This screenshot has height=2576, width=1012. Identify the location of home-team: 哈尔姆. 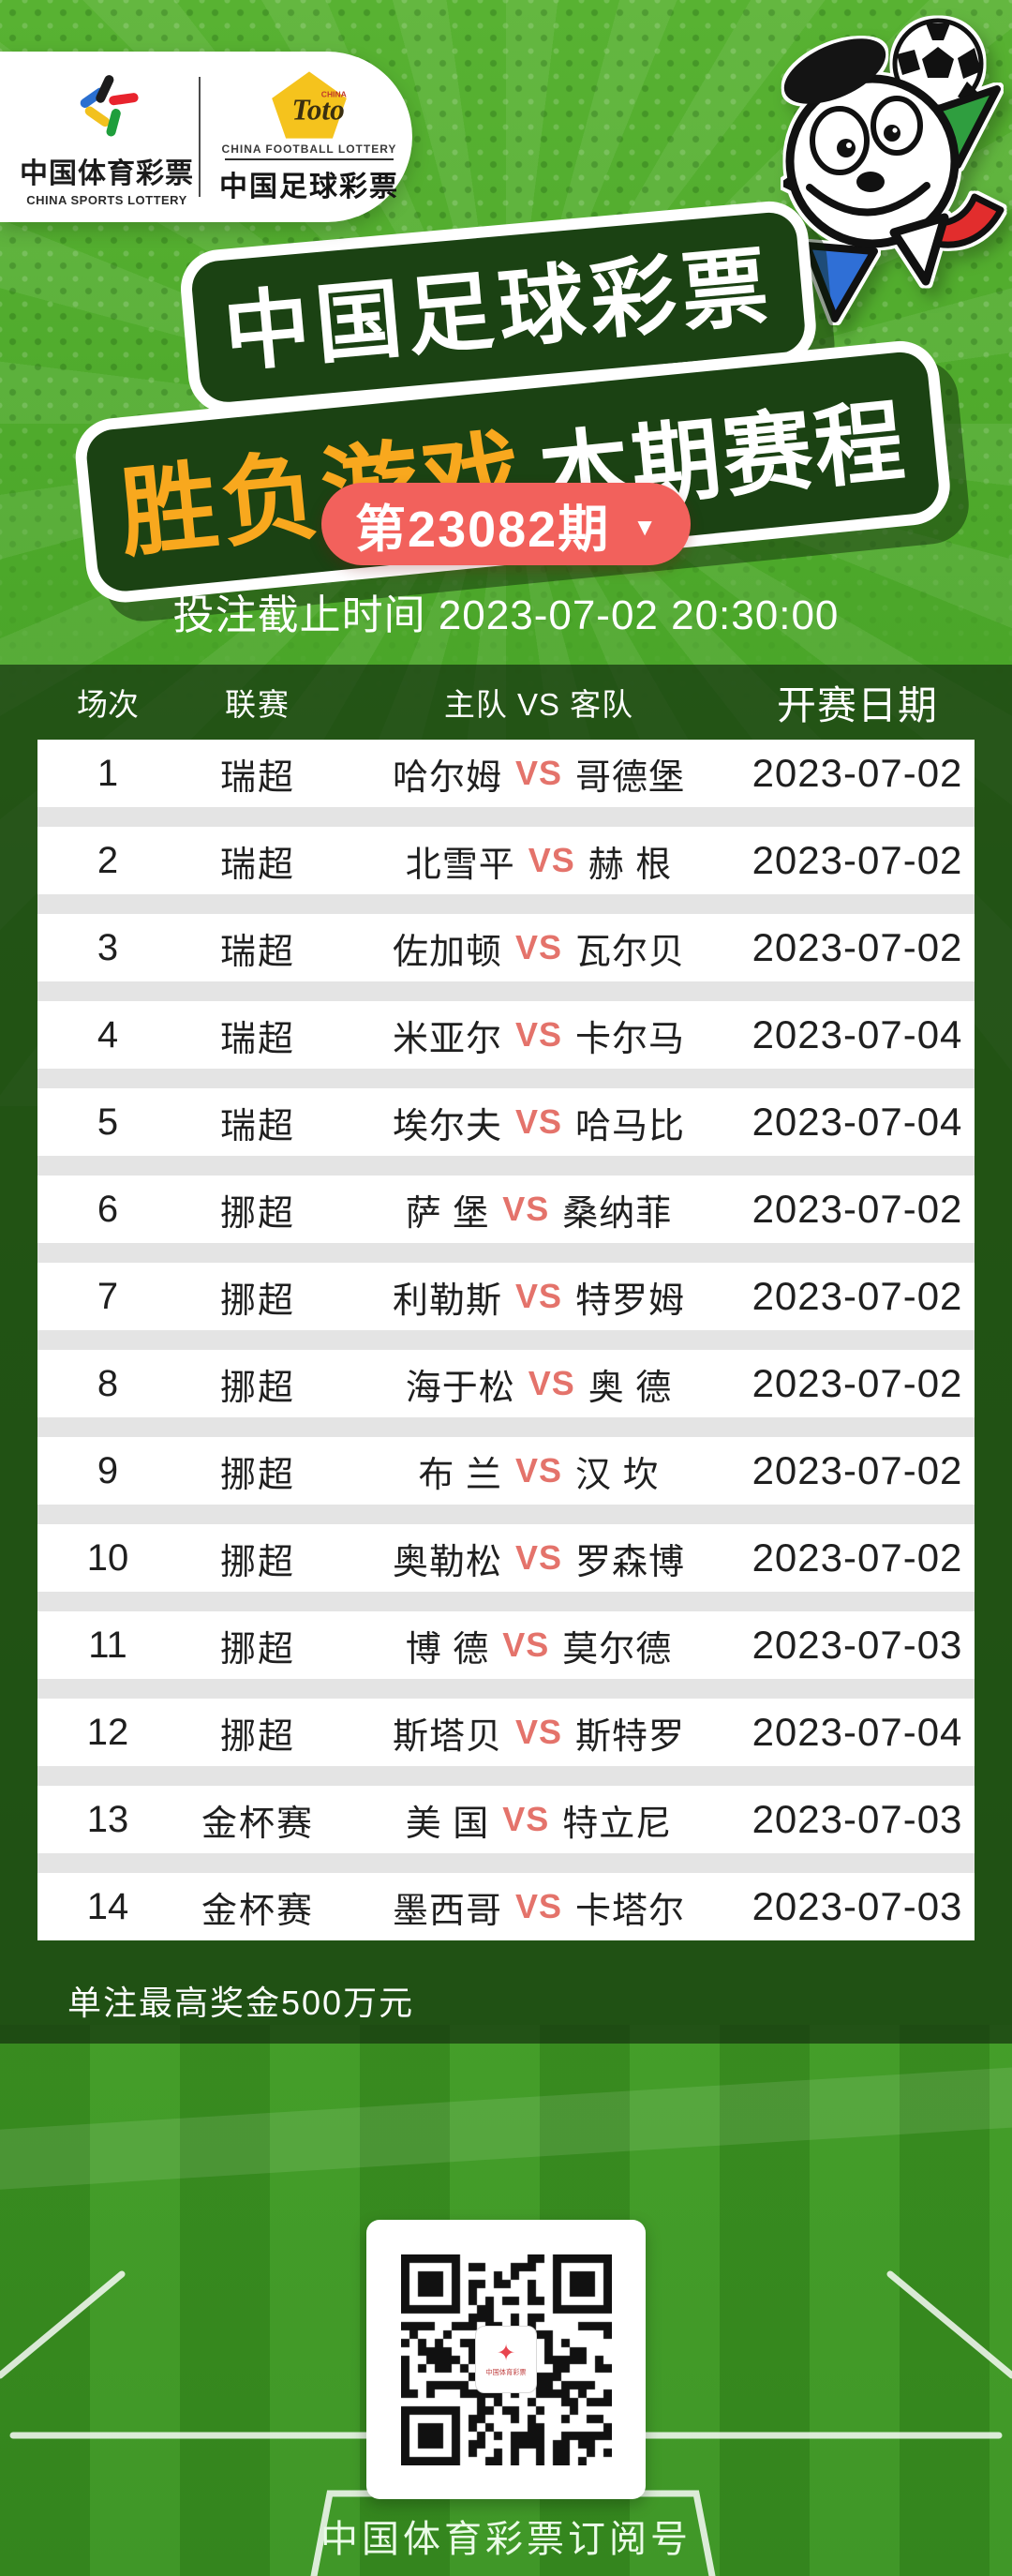
(447, 778).